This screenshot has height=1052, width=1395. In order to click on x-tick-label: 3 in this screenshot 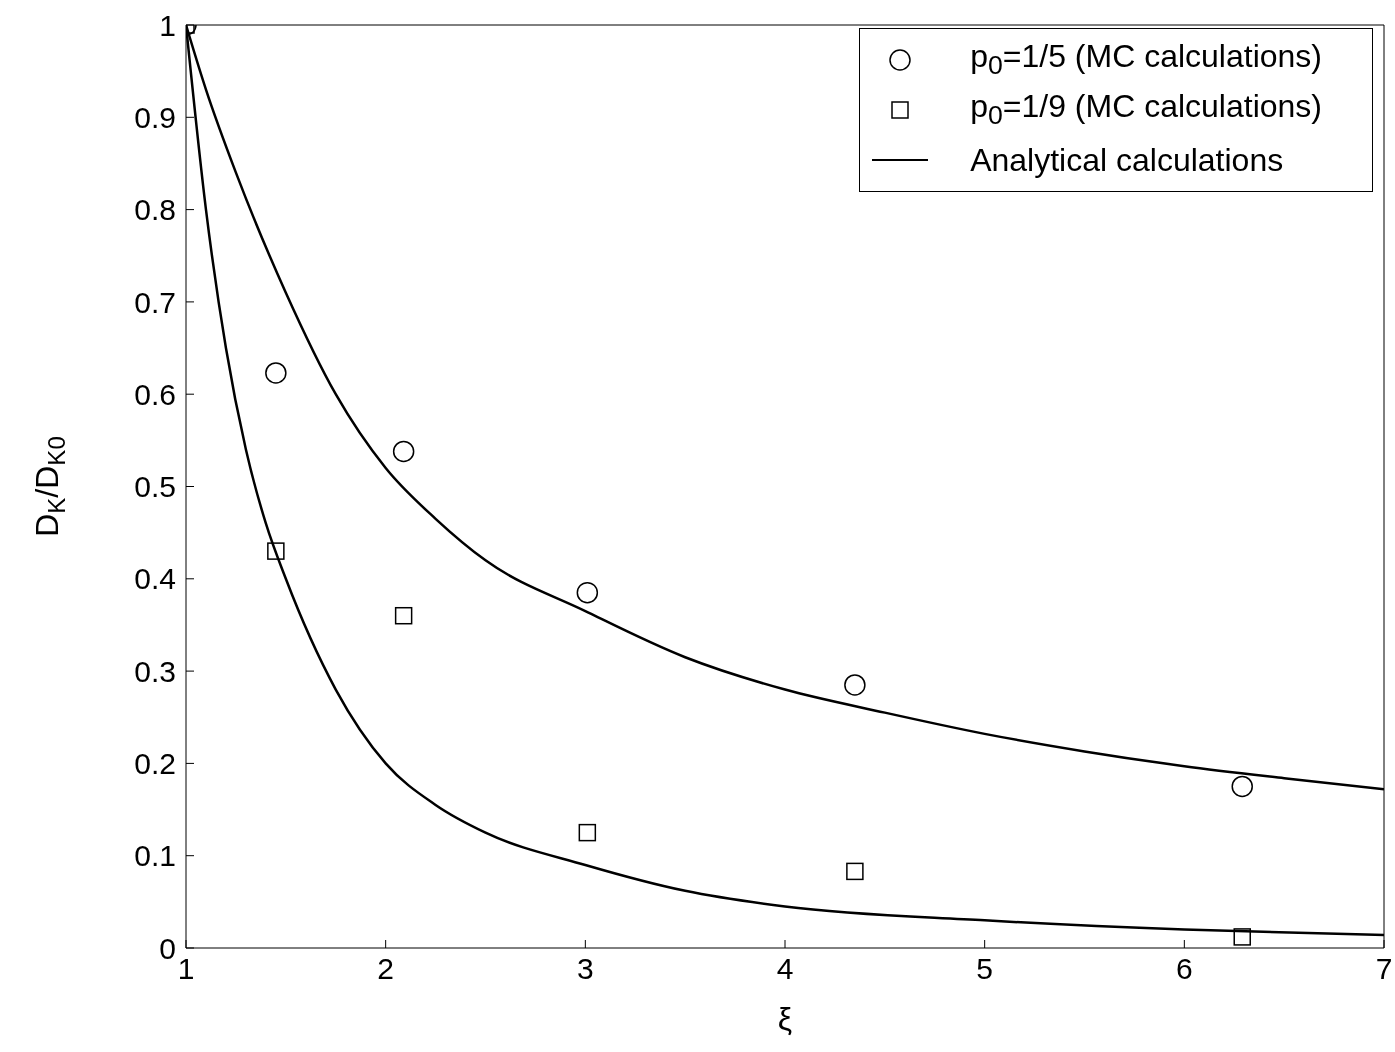, I will do `click(585, 969)`.